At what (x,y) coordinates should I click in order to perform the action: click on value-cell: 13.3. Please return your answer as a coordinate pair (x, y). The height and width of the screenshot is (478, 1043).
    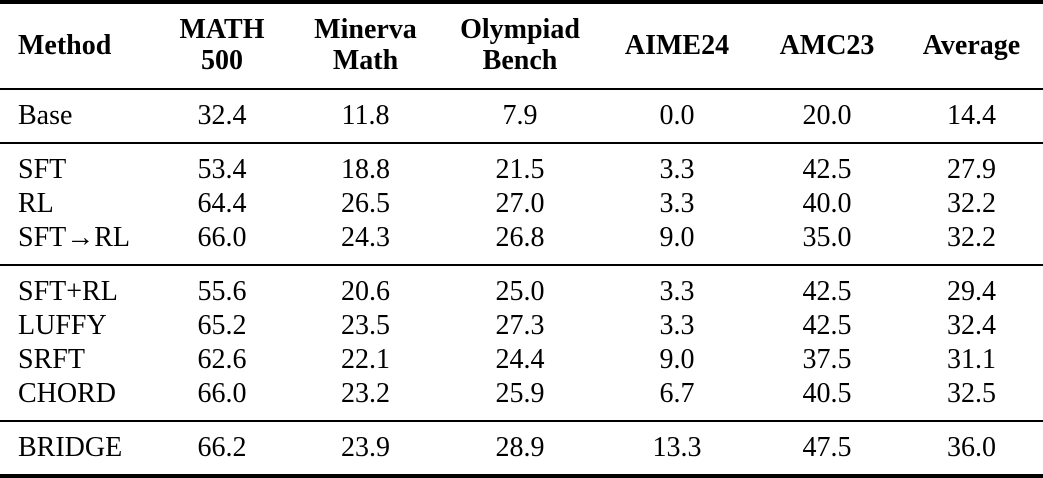
    Looking at the image, I should click on (677, 447).